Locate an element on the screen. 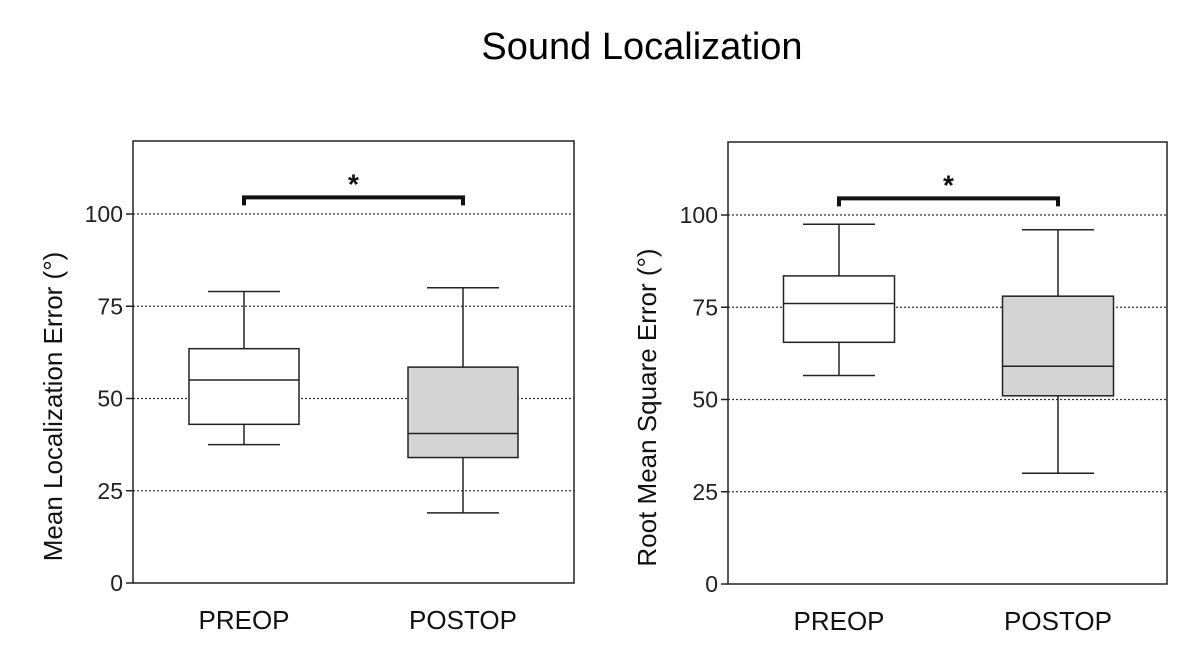  y-axis-label: Root Mean Square Error (°) is located at coordinates (647, 407).